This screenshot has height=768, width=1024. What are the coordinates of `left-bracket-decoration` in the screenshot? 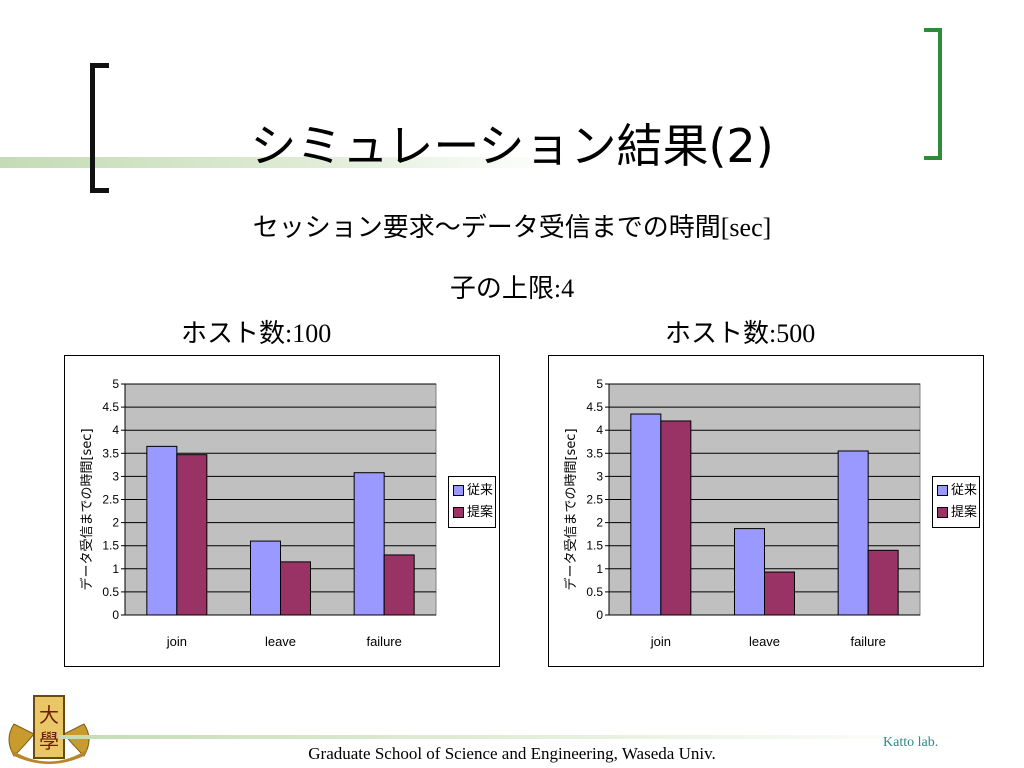 It's located at (99, 128).